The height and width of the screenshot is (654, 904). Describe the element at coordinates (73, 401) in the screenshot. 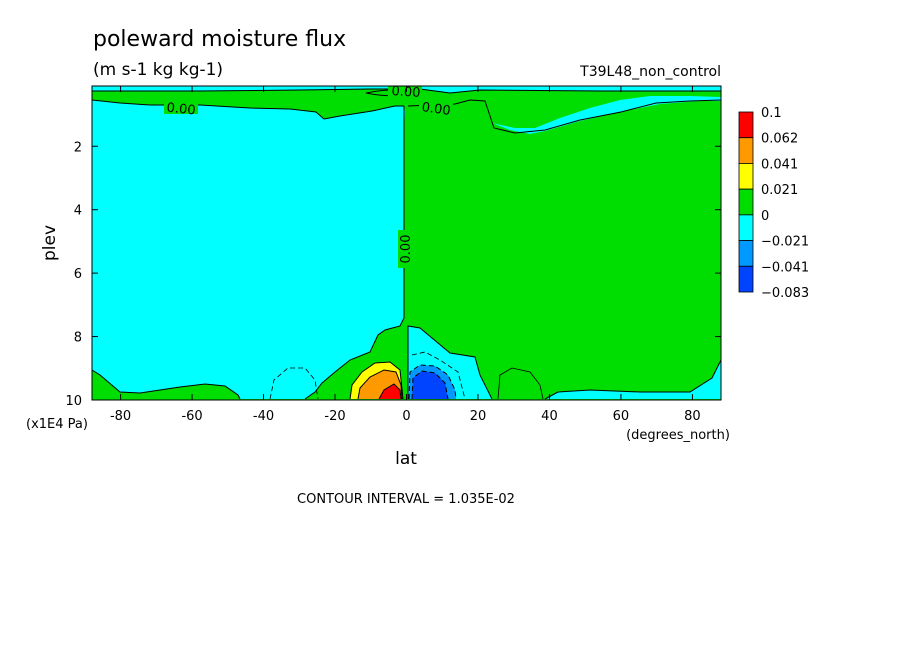

I see `y-tick-label: 10` at that location.